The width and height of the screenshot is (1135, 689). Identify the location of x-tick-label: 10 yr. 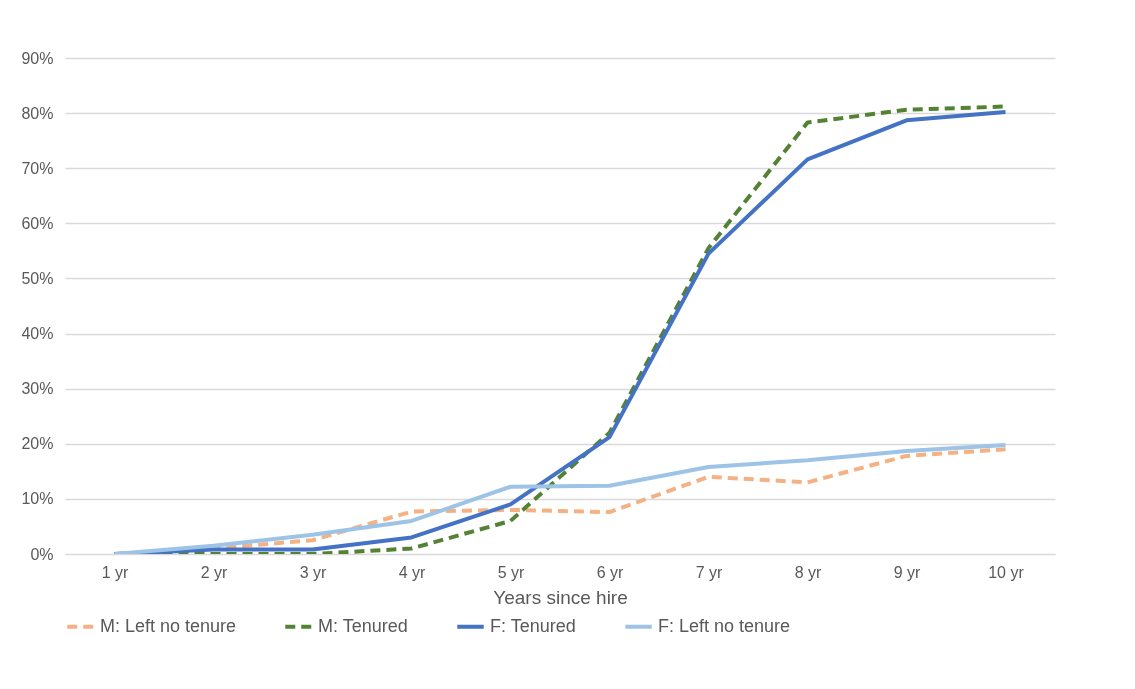
(1006, 572).